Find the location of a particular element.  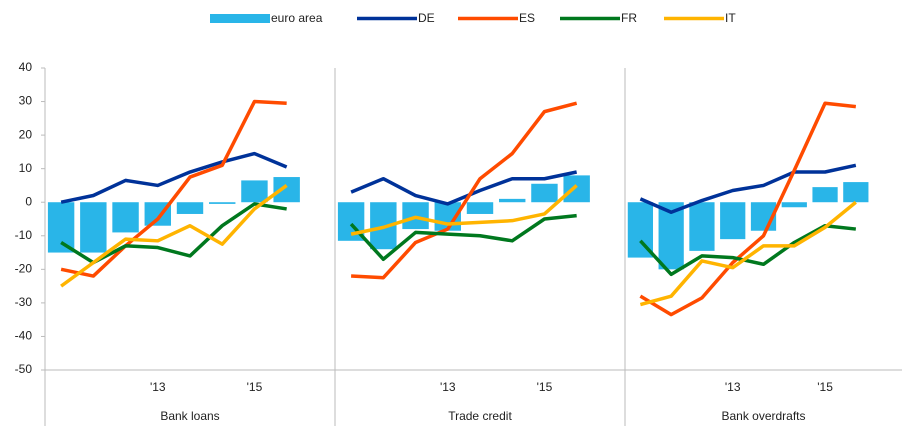

y-tick-label: 10 is located at coordinates (26, 168).